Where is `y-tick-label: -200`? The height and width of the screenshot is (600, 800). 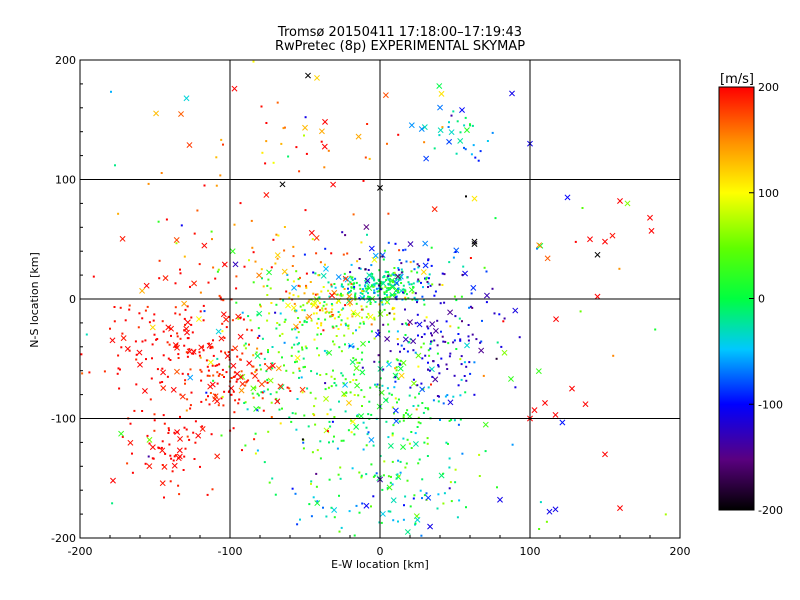
y-tick-label: -200 is located at coordinates (63, 538).